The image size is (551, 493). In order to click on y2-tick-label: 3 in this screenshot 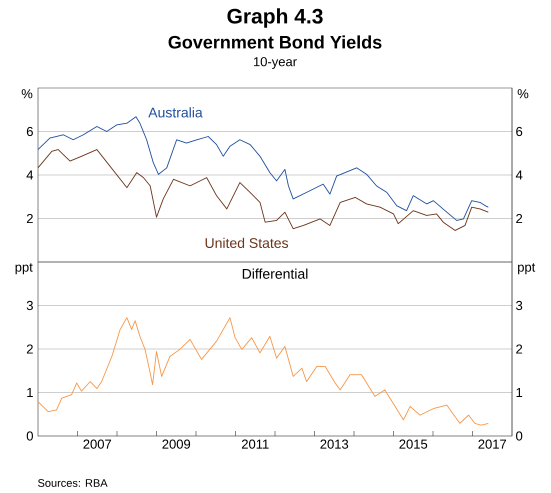, I will do `click(519, 305)`.